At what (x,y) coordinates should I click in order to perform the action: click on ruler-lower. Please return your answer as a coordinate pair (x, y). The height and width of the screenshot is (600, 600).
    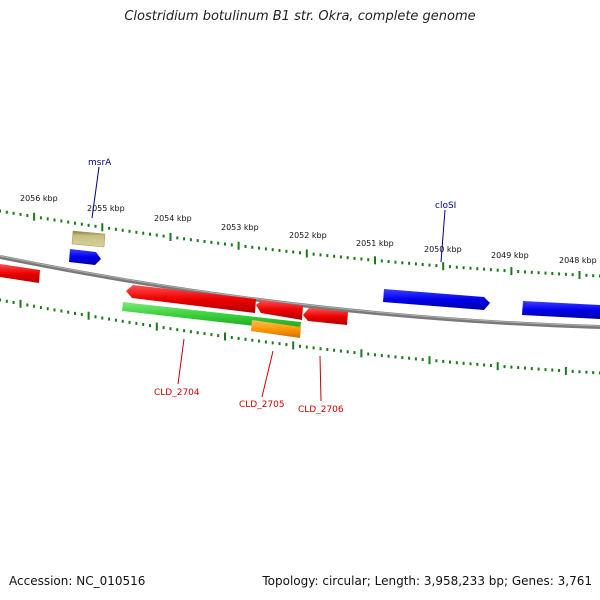
    Looking at the image, I should click on (300, 336).